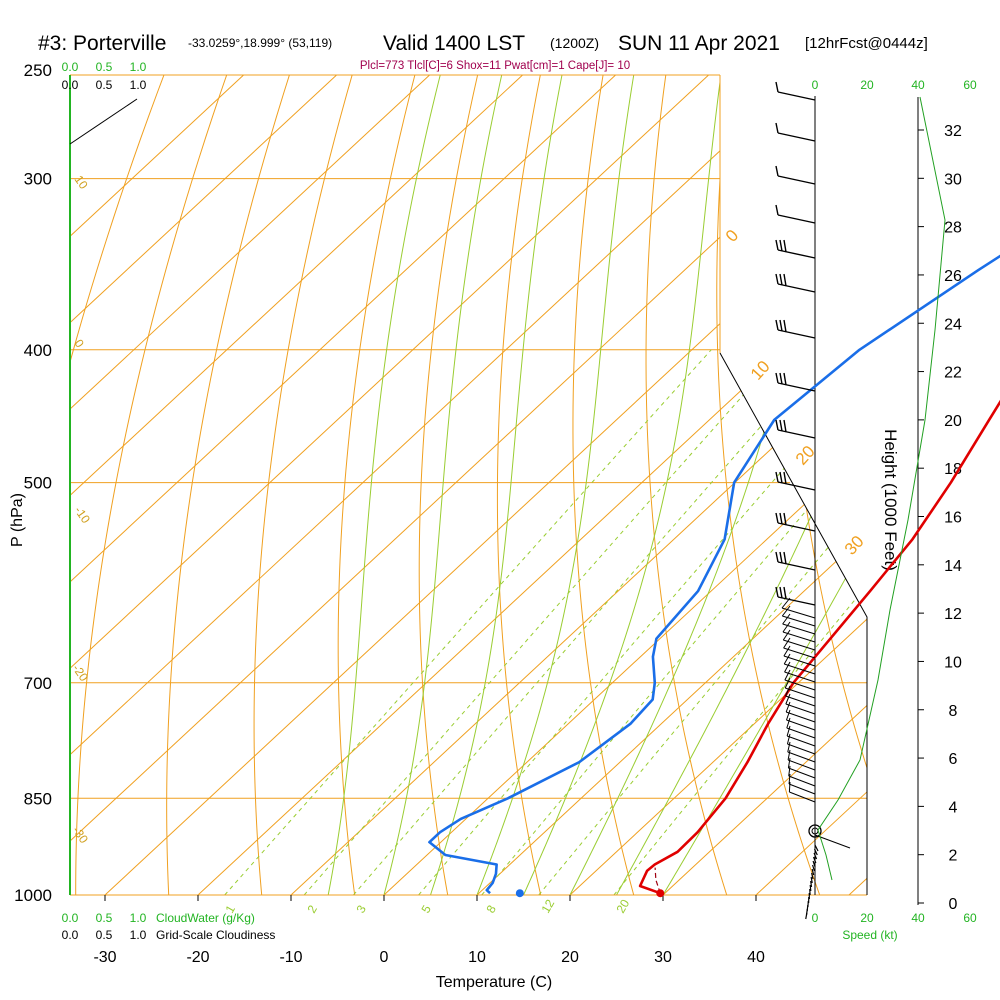 Image resolution: width=1000 pixels, height=1000 pixels. I want to click on cl-tick-2: 1.0, so click(138, 85).